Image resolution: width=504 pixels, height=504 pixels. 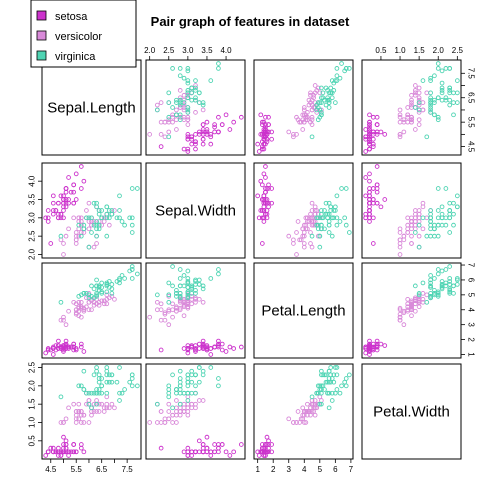 I want to click on point-virginica-34-r0c2, so click(x=329, y=107).